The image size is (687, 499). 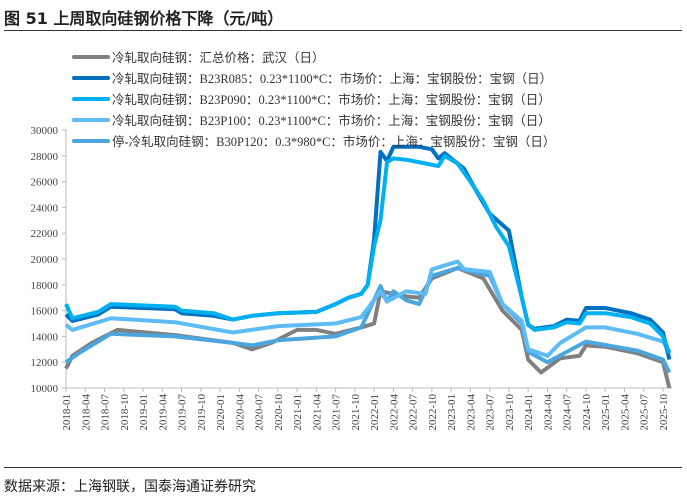 What do you see at coordinates (260, 412) in the screenshot?
I see `x-tick-label: 2020-07` at bounding box center [260, 412].